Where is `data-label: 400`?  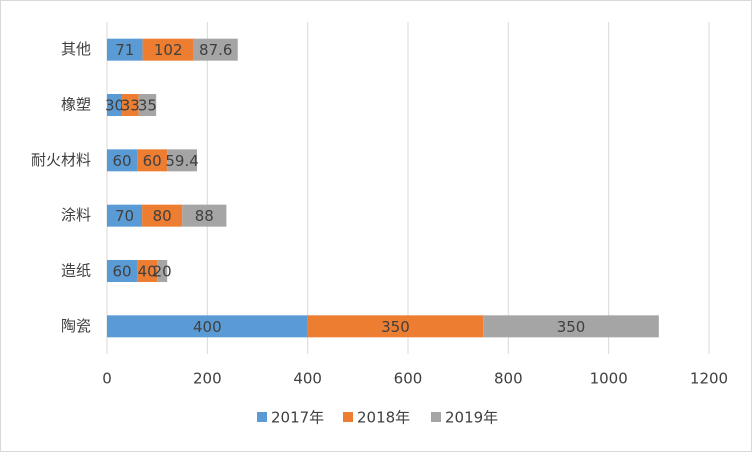
data-label: 400 is located at coordinates (207, 327).